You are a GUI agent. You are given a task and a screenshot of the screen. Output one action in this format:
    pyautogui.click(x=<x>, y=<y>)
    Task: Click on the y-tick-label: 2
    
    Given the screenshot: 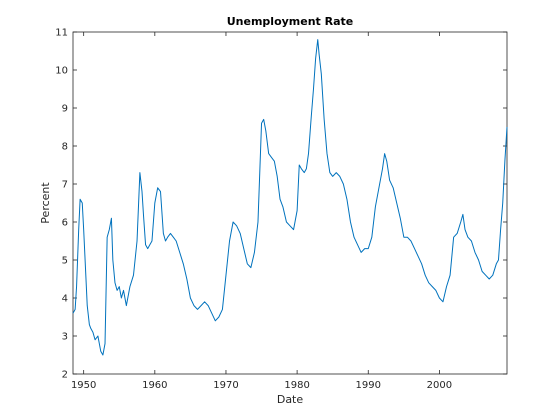 What is the action you would take?
    pyautogui.click(x=65, y=375)
    